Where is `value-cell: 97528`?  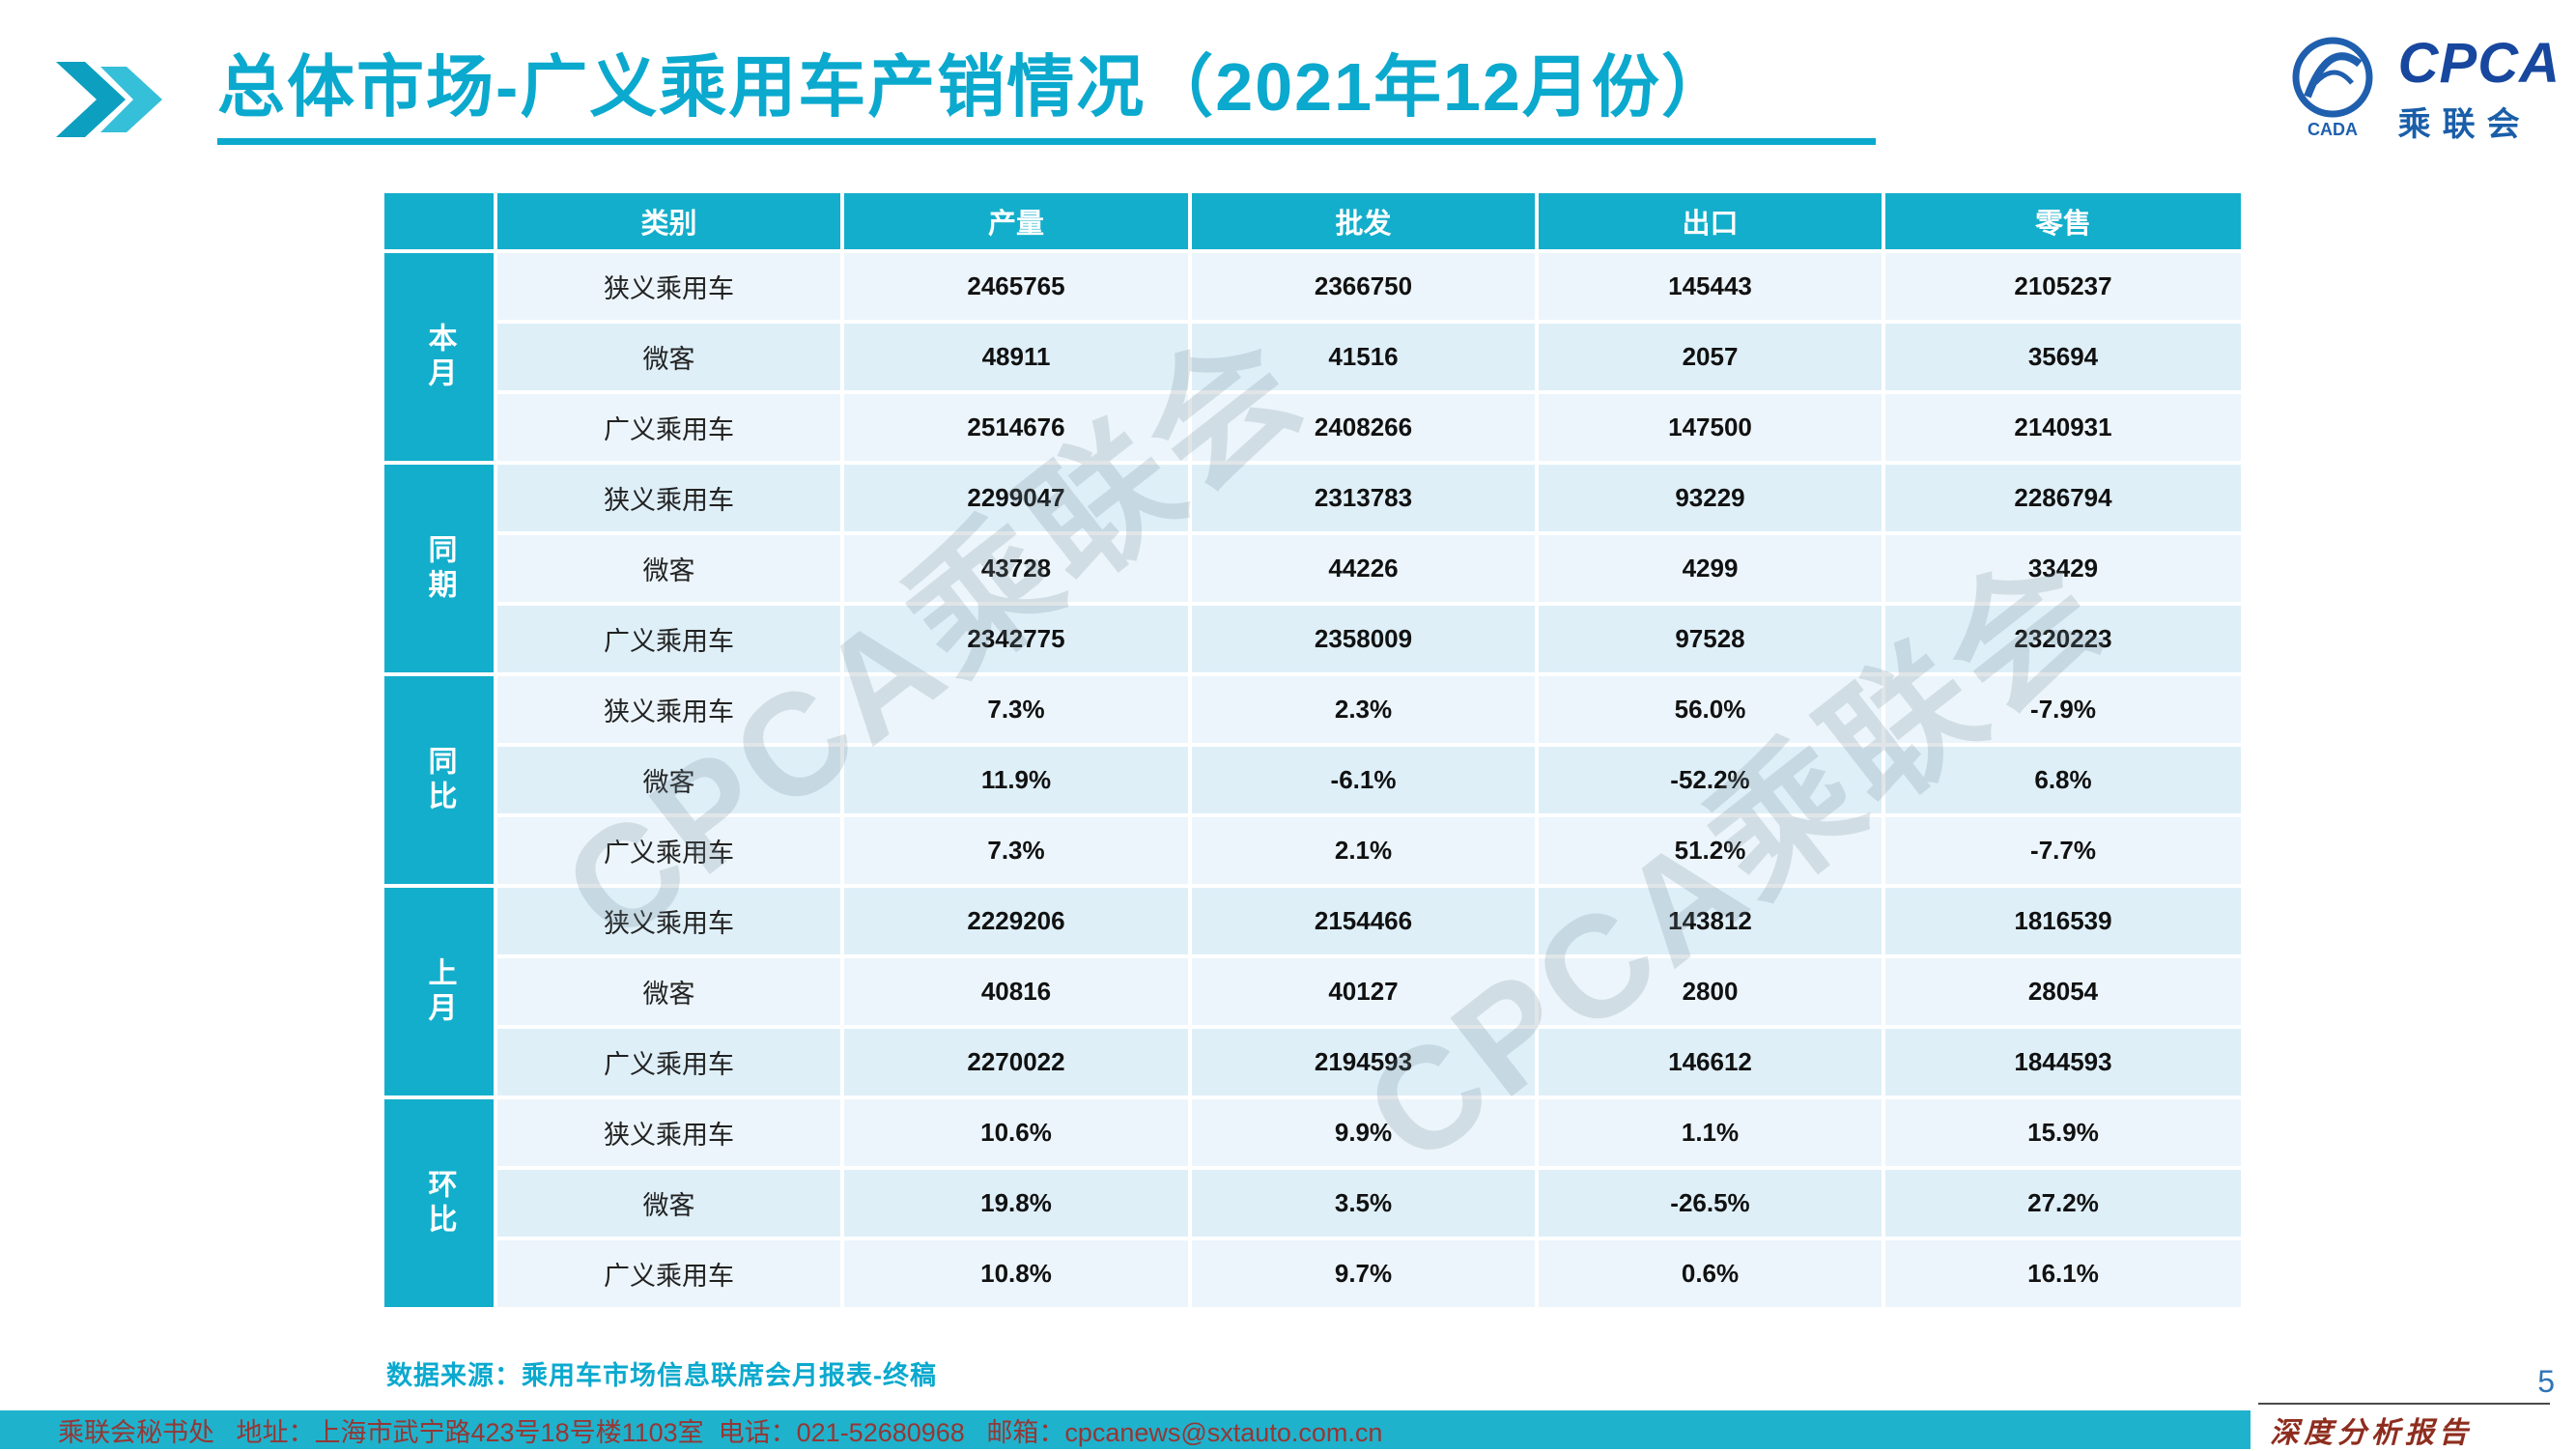
value-cell: 97528 is located at coordinates (1710, 639).